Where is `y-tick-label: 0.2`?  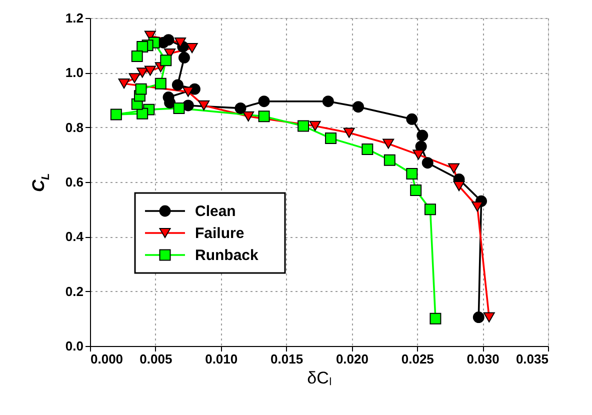
y-tick-label: 0.2 is located at coordinates (74, 291).